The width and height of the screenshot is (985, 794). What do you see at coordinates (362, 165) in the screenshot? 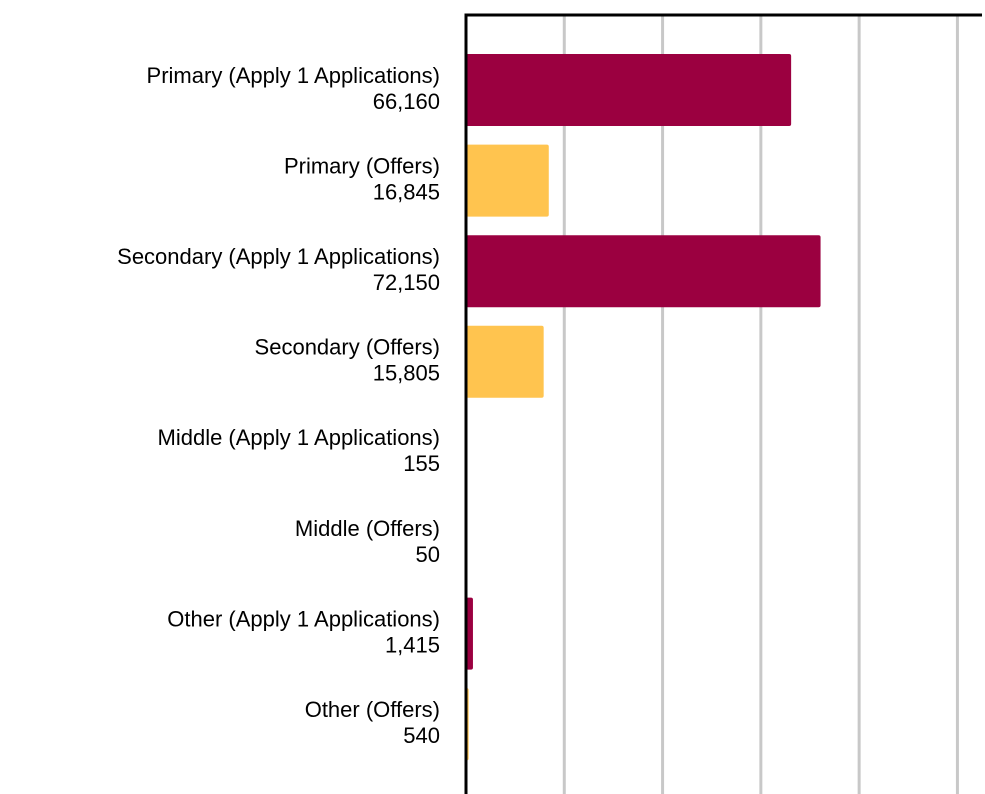
I see `category-label: Primary (Offers)` at bounding box center [362, 165].